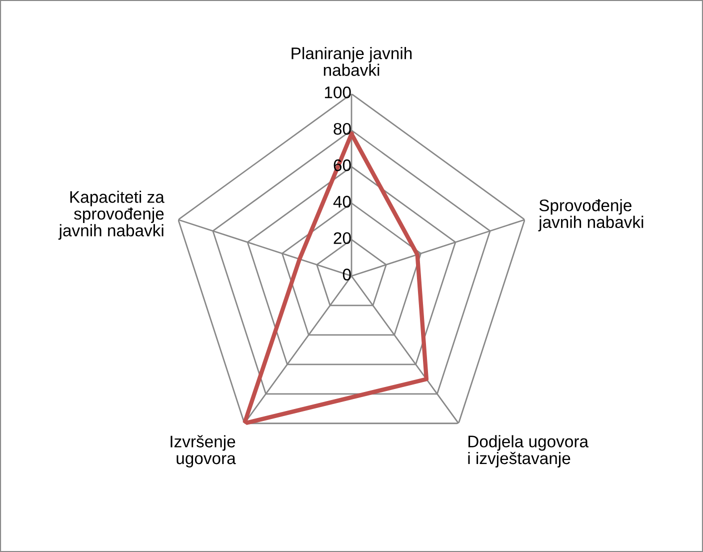  Describe the element at coordinates (342, 202) in the screenshot. I see `y-tick-label: 40` at that location.